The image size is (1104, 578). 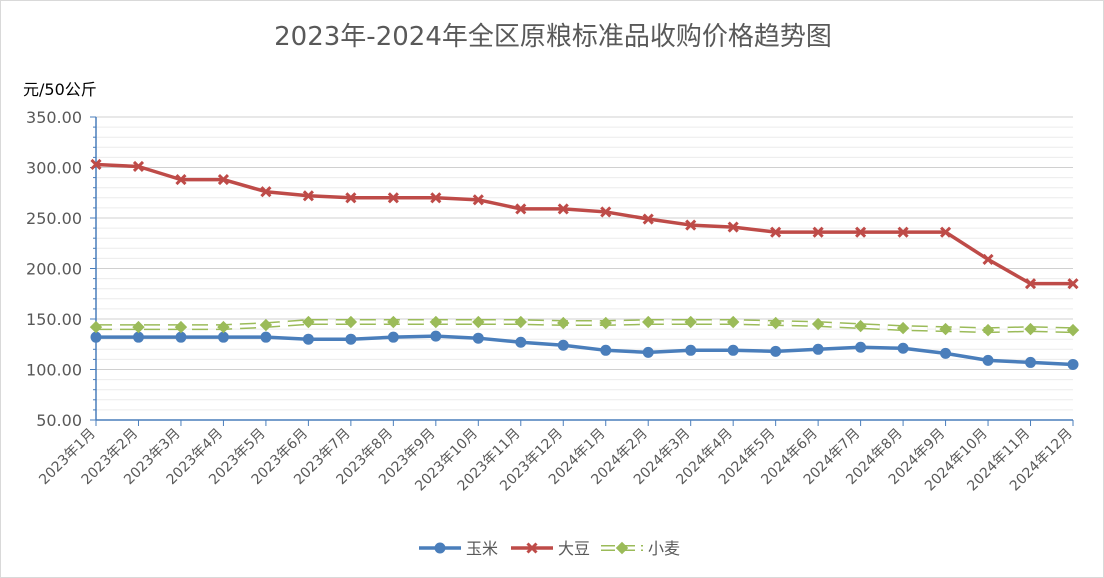 I want to click on legend-item-小麦: 小麦, so click(x=640, y=548).